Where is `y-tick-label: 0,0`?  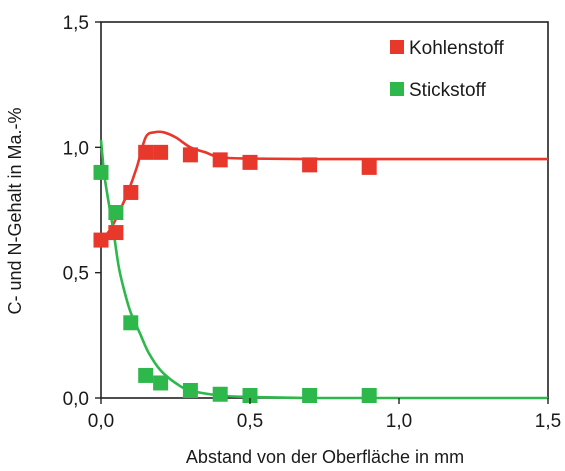
y-tick-label: 0,0 is located at coordinates (76, 399).